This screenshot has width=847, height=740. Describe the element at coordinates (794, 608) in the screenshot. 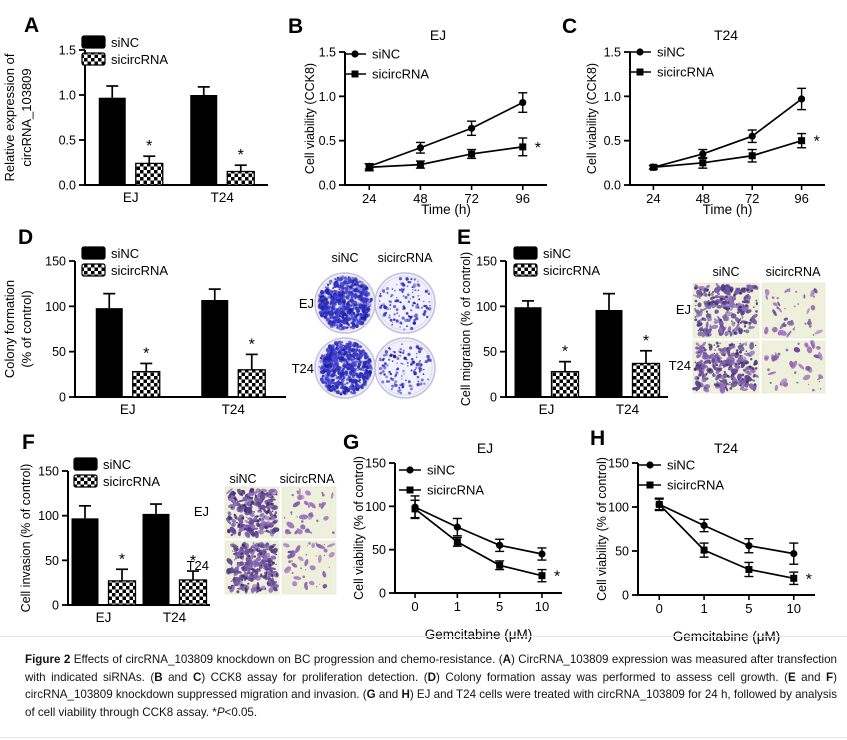

I see `x-tick-label: 10` at that location.